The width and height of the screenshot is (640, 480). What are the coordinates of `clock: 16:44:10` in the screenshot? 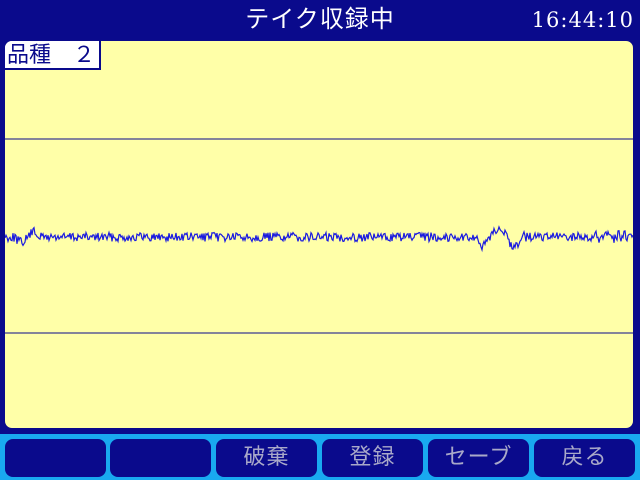 It's located at (582, 20).